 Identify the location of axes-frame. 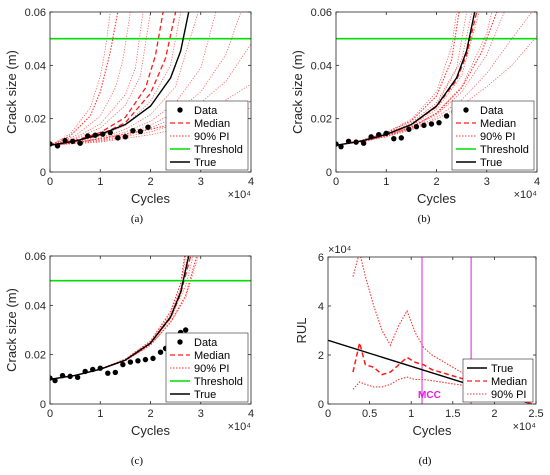
(432, 330).